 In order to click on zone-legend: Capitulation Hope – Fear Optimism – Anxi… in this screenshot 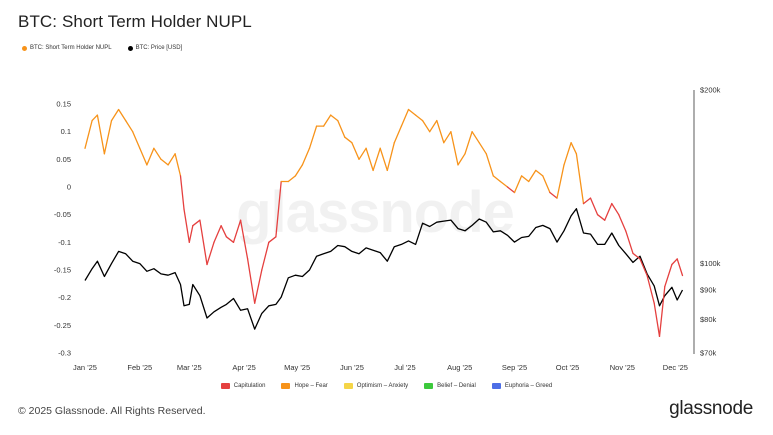, I will do `click(386, 386)`.